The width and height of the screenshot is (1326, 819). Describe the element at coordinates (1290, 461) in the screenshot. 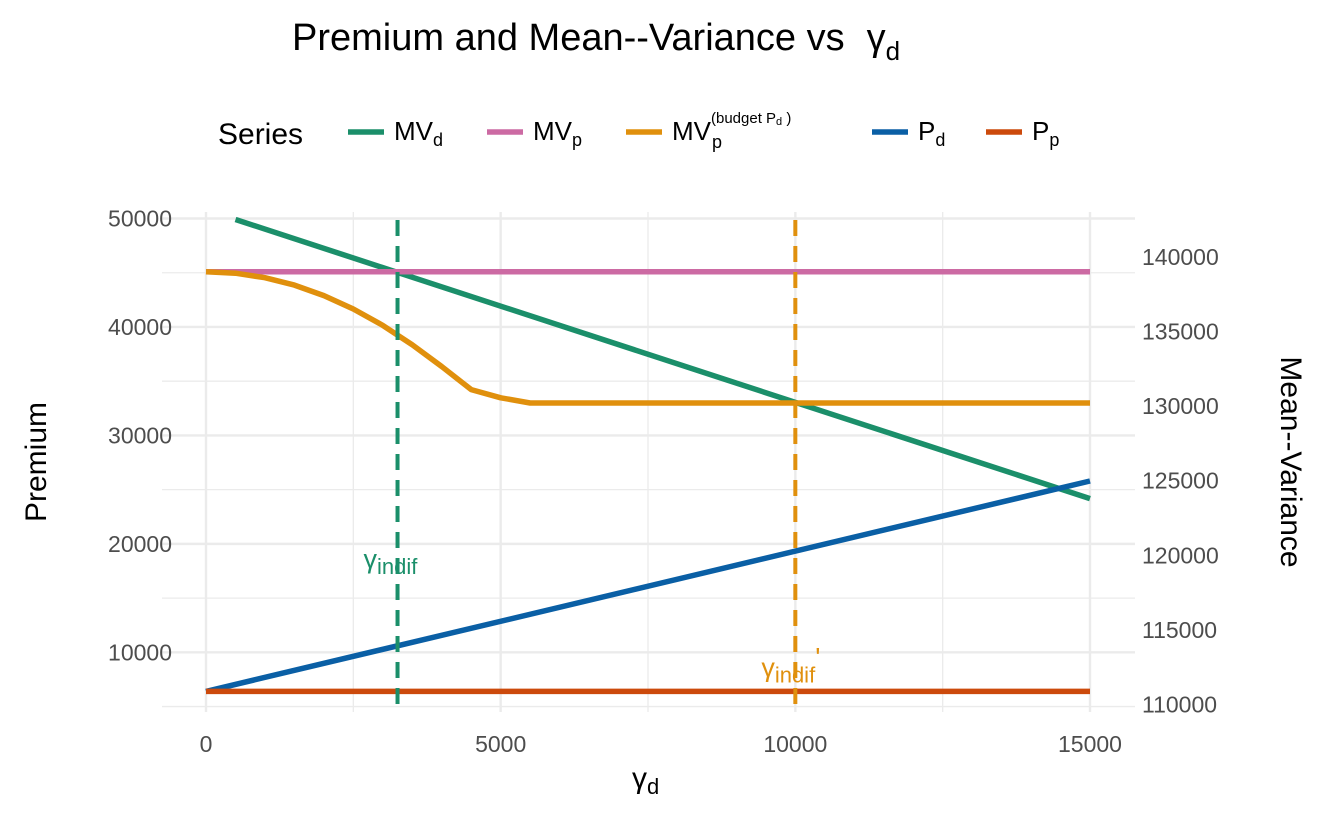

I see `y-axis-right-title: Mean--Variance` at that location.